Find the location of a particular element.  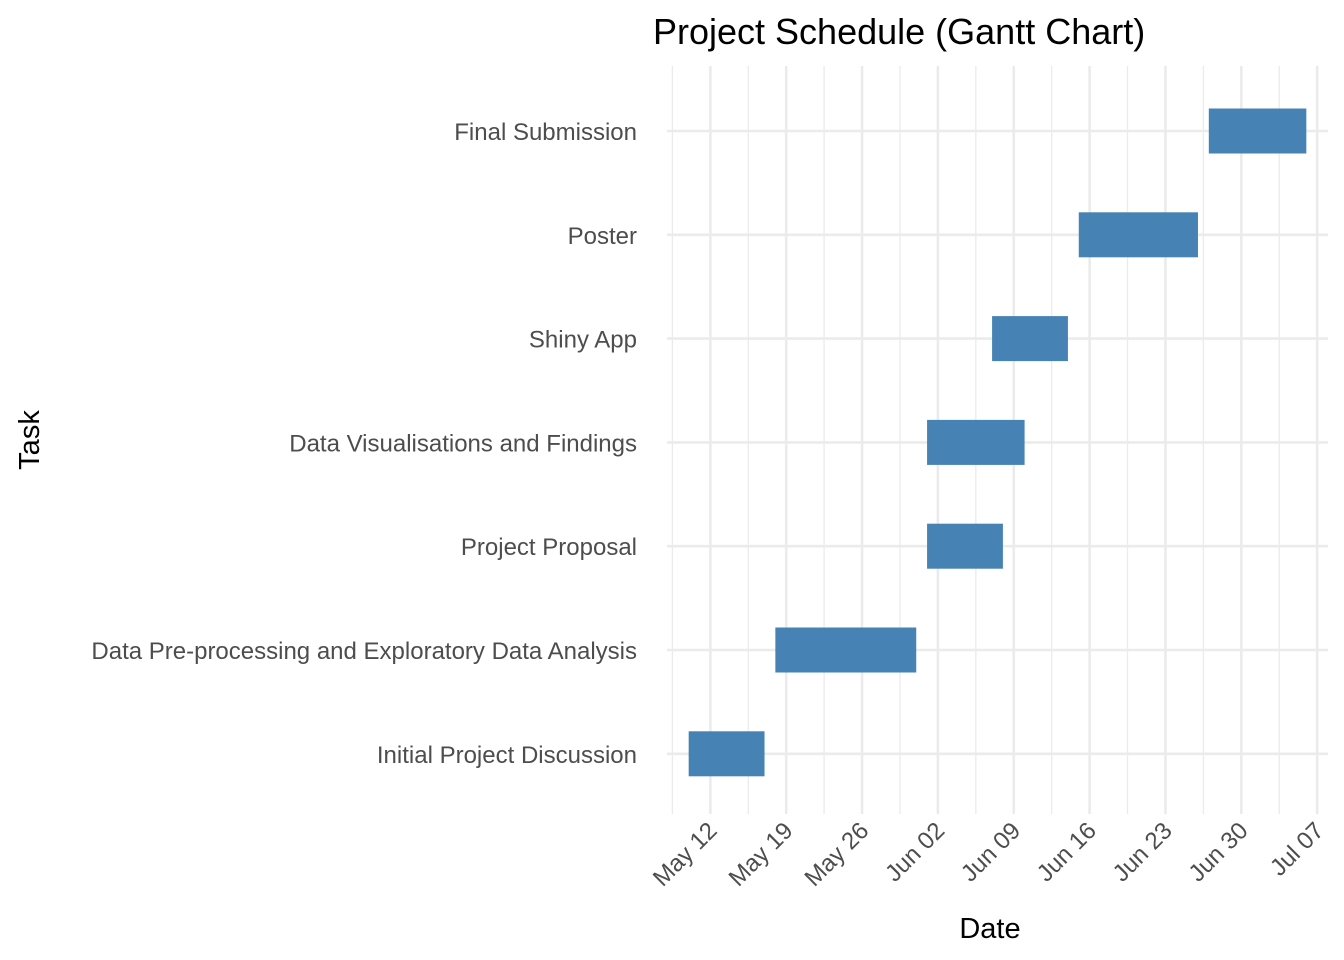

y-tick-label: Initial Project Discussion is located at coordinates (507, 755).